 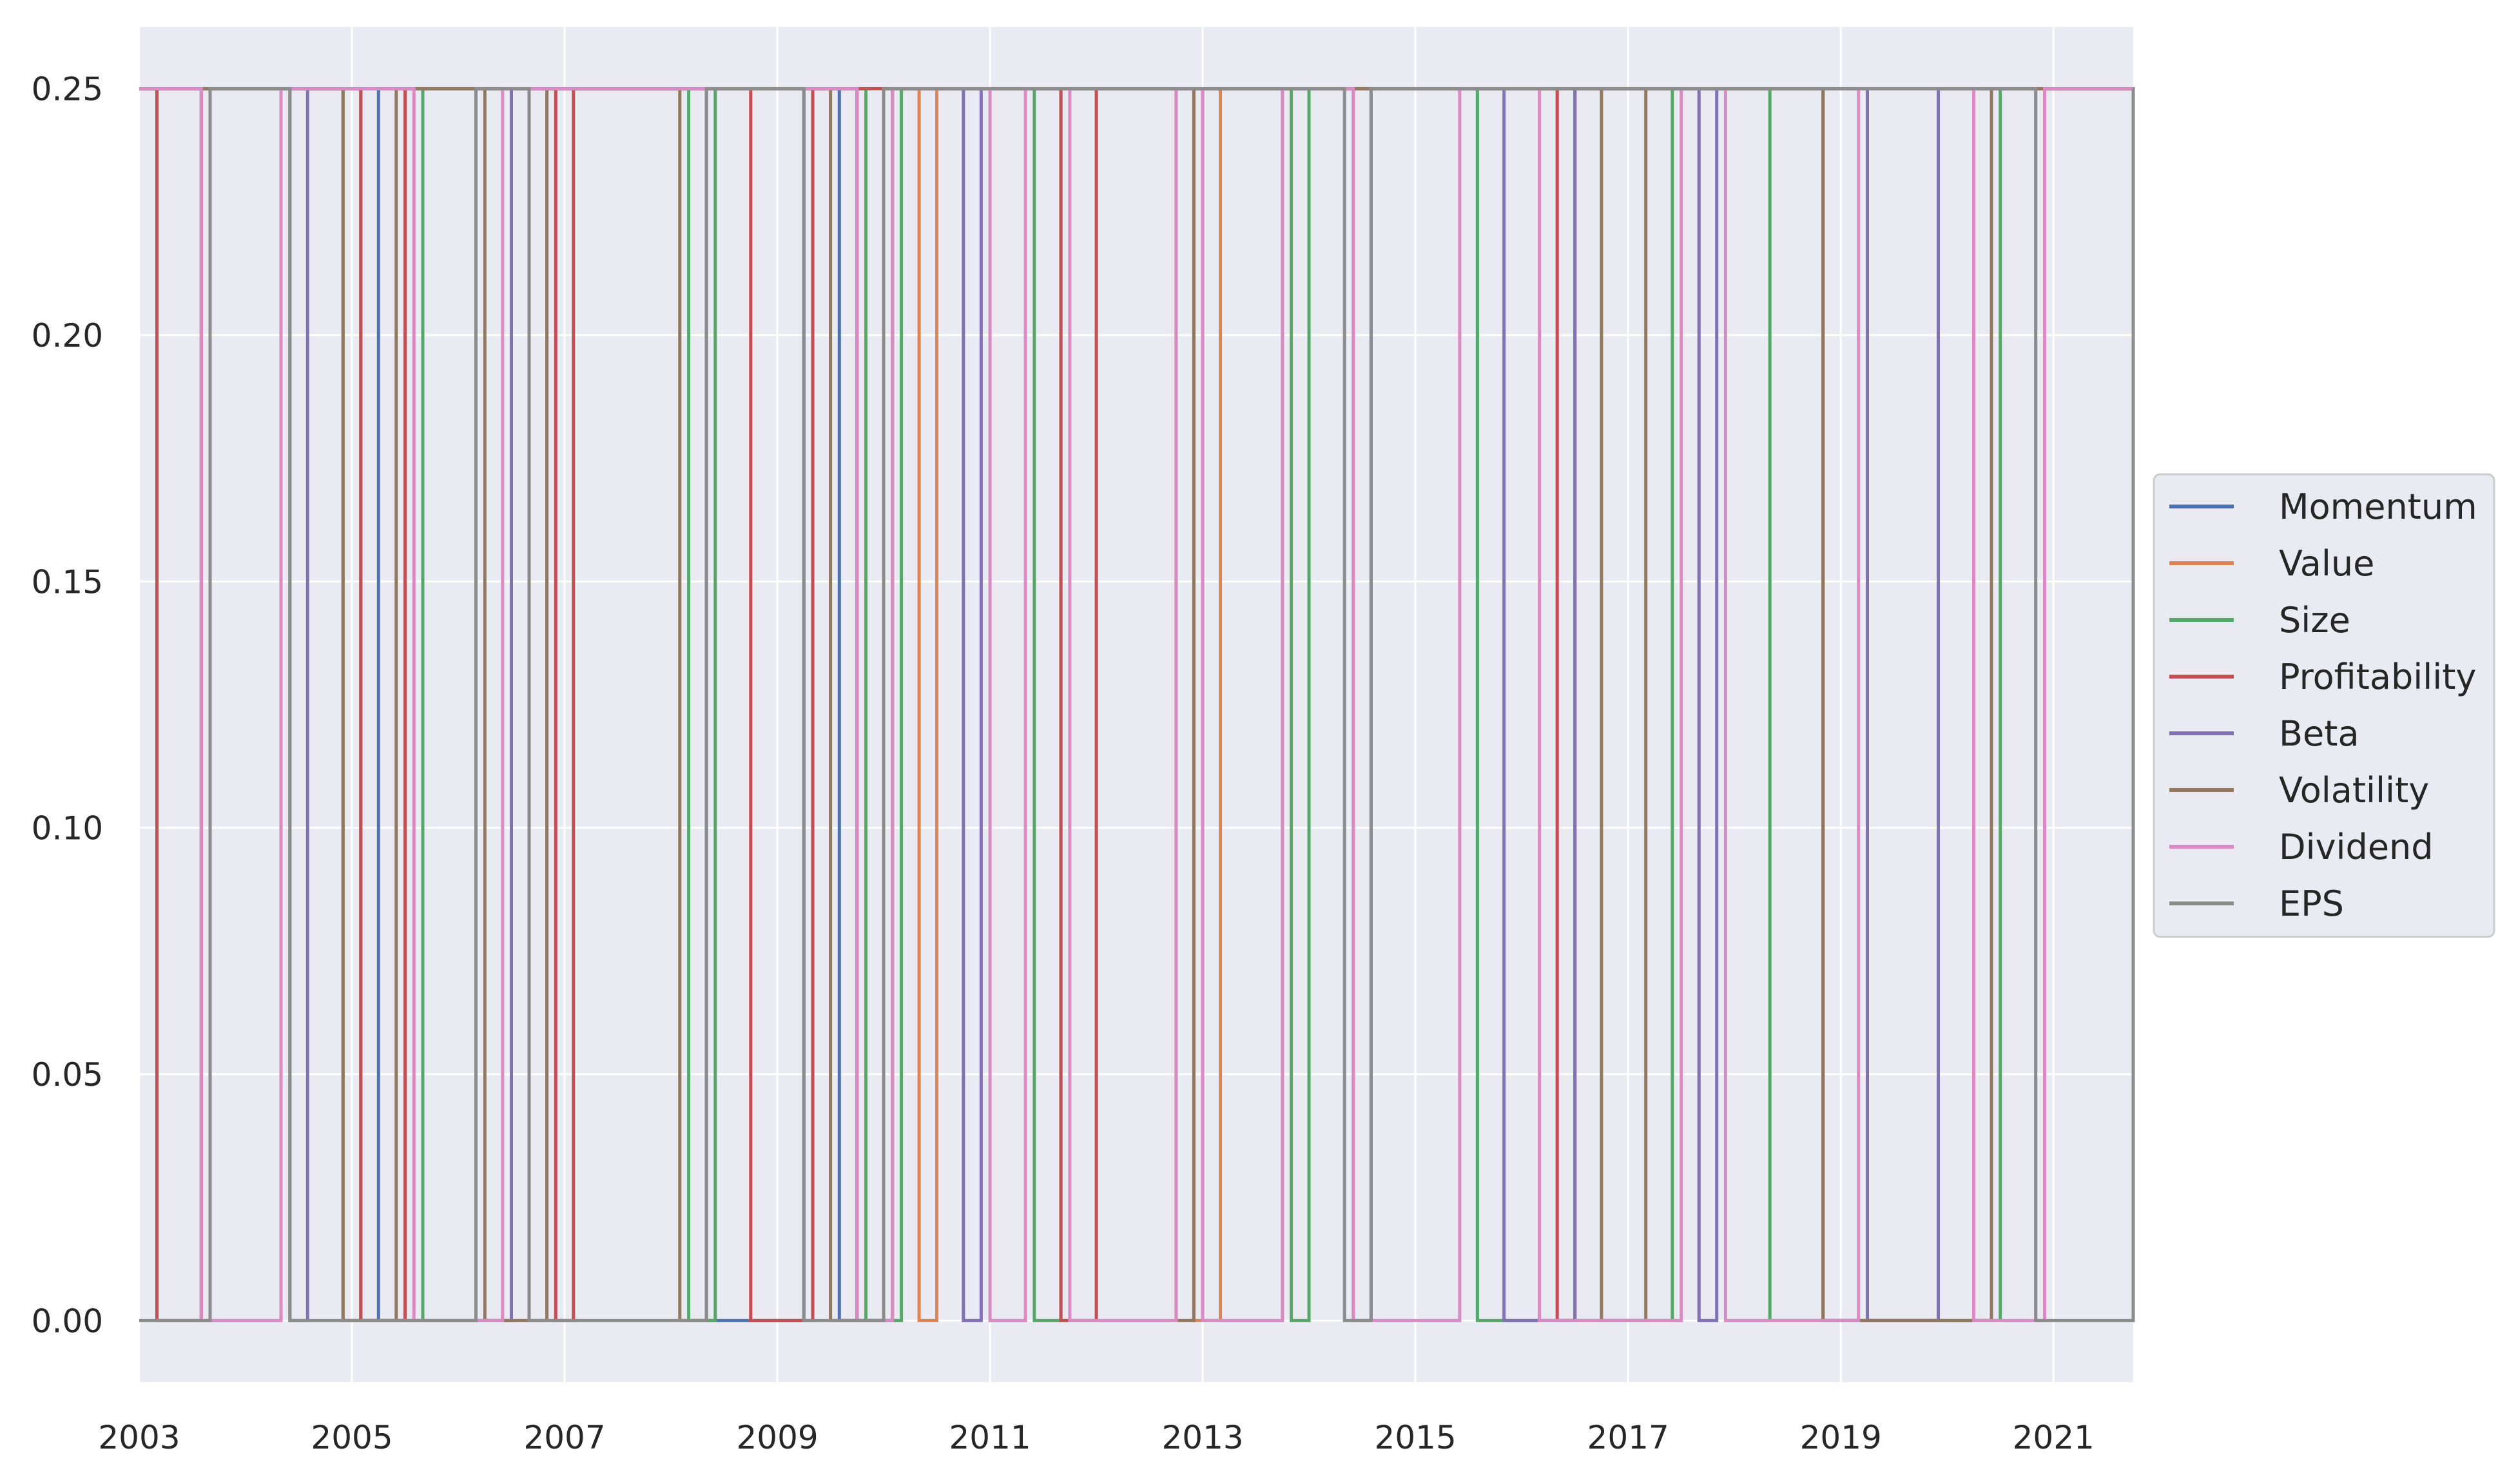 I want to click on legend-label-dividend: Dividend, so click(x=2356, y=847).